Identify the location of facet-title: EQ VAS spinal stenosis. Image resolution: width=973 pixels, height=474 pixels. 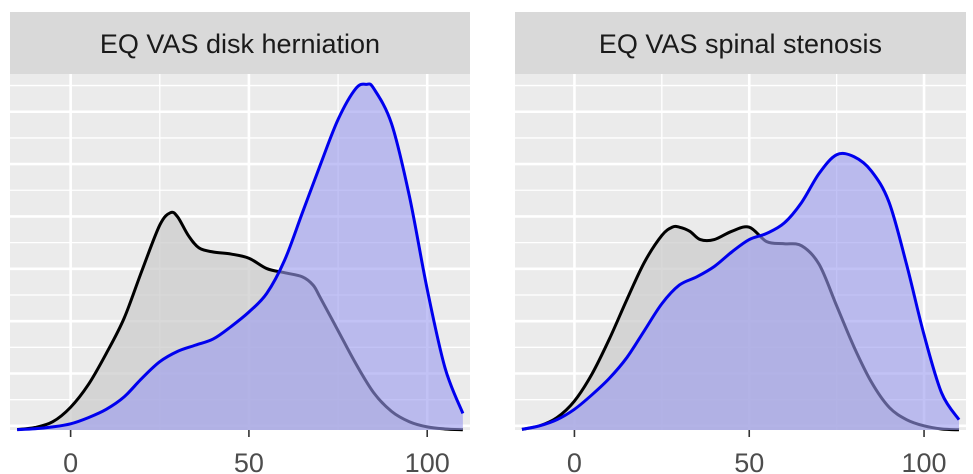
(740, 44).